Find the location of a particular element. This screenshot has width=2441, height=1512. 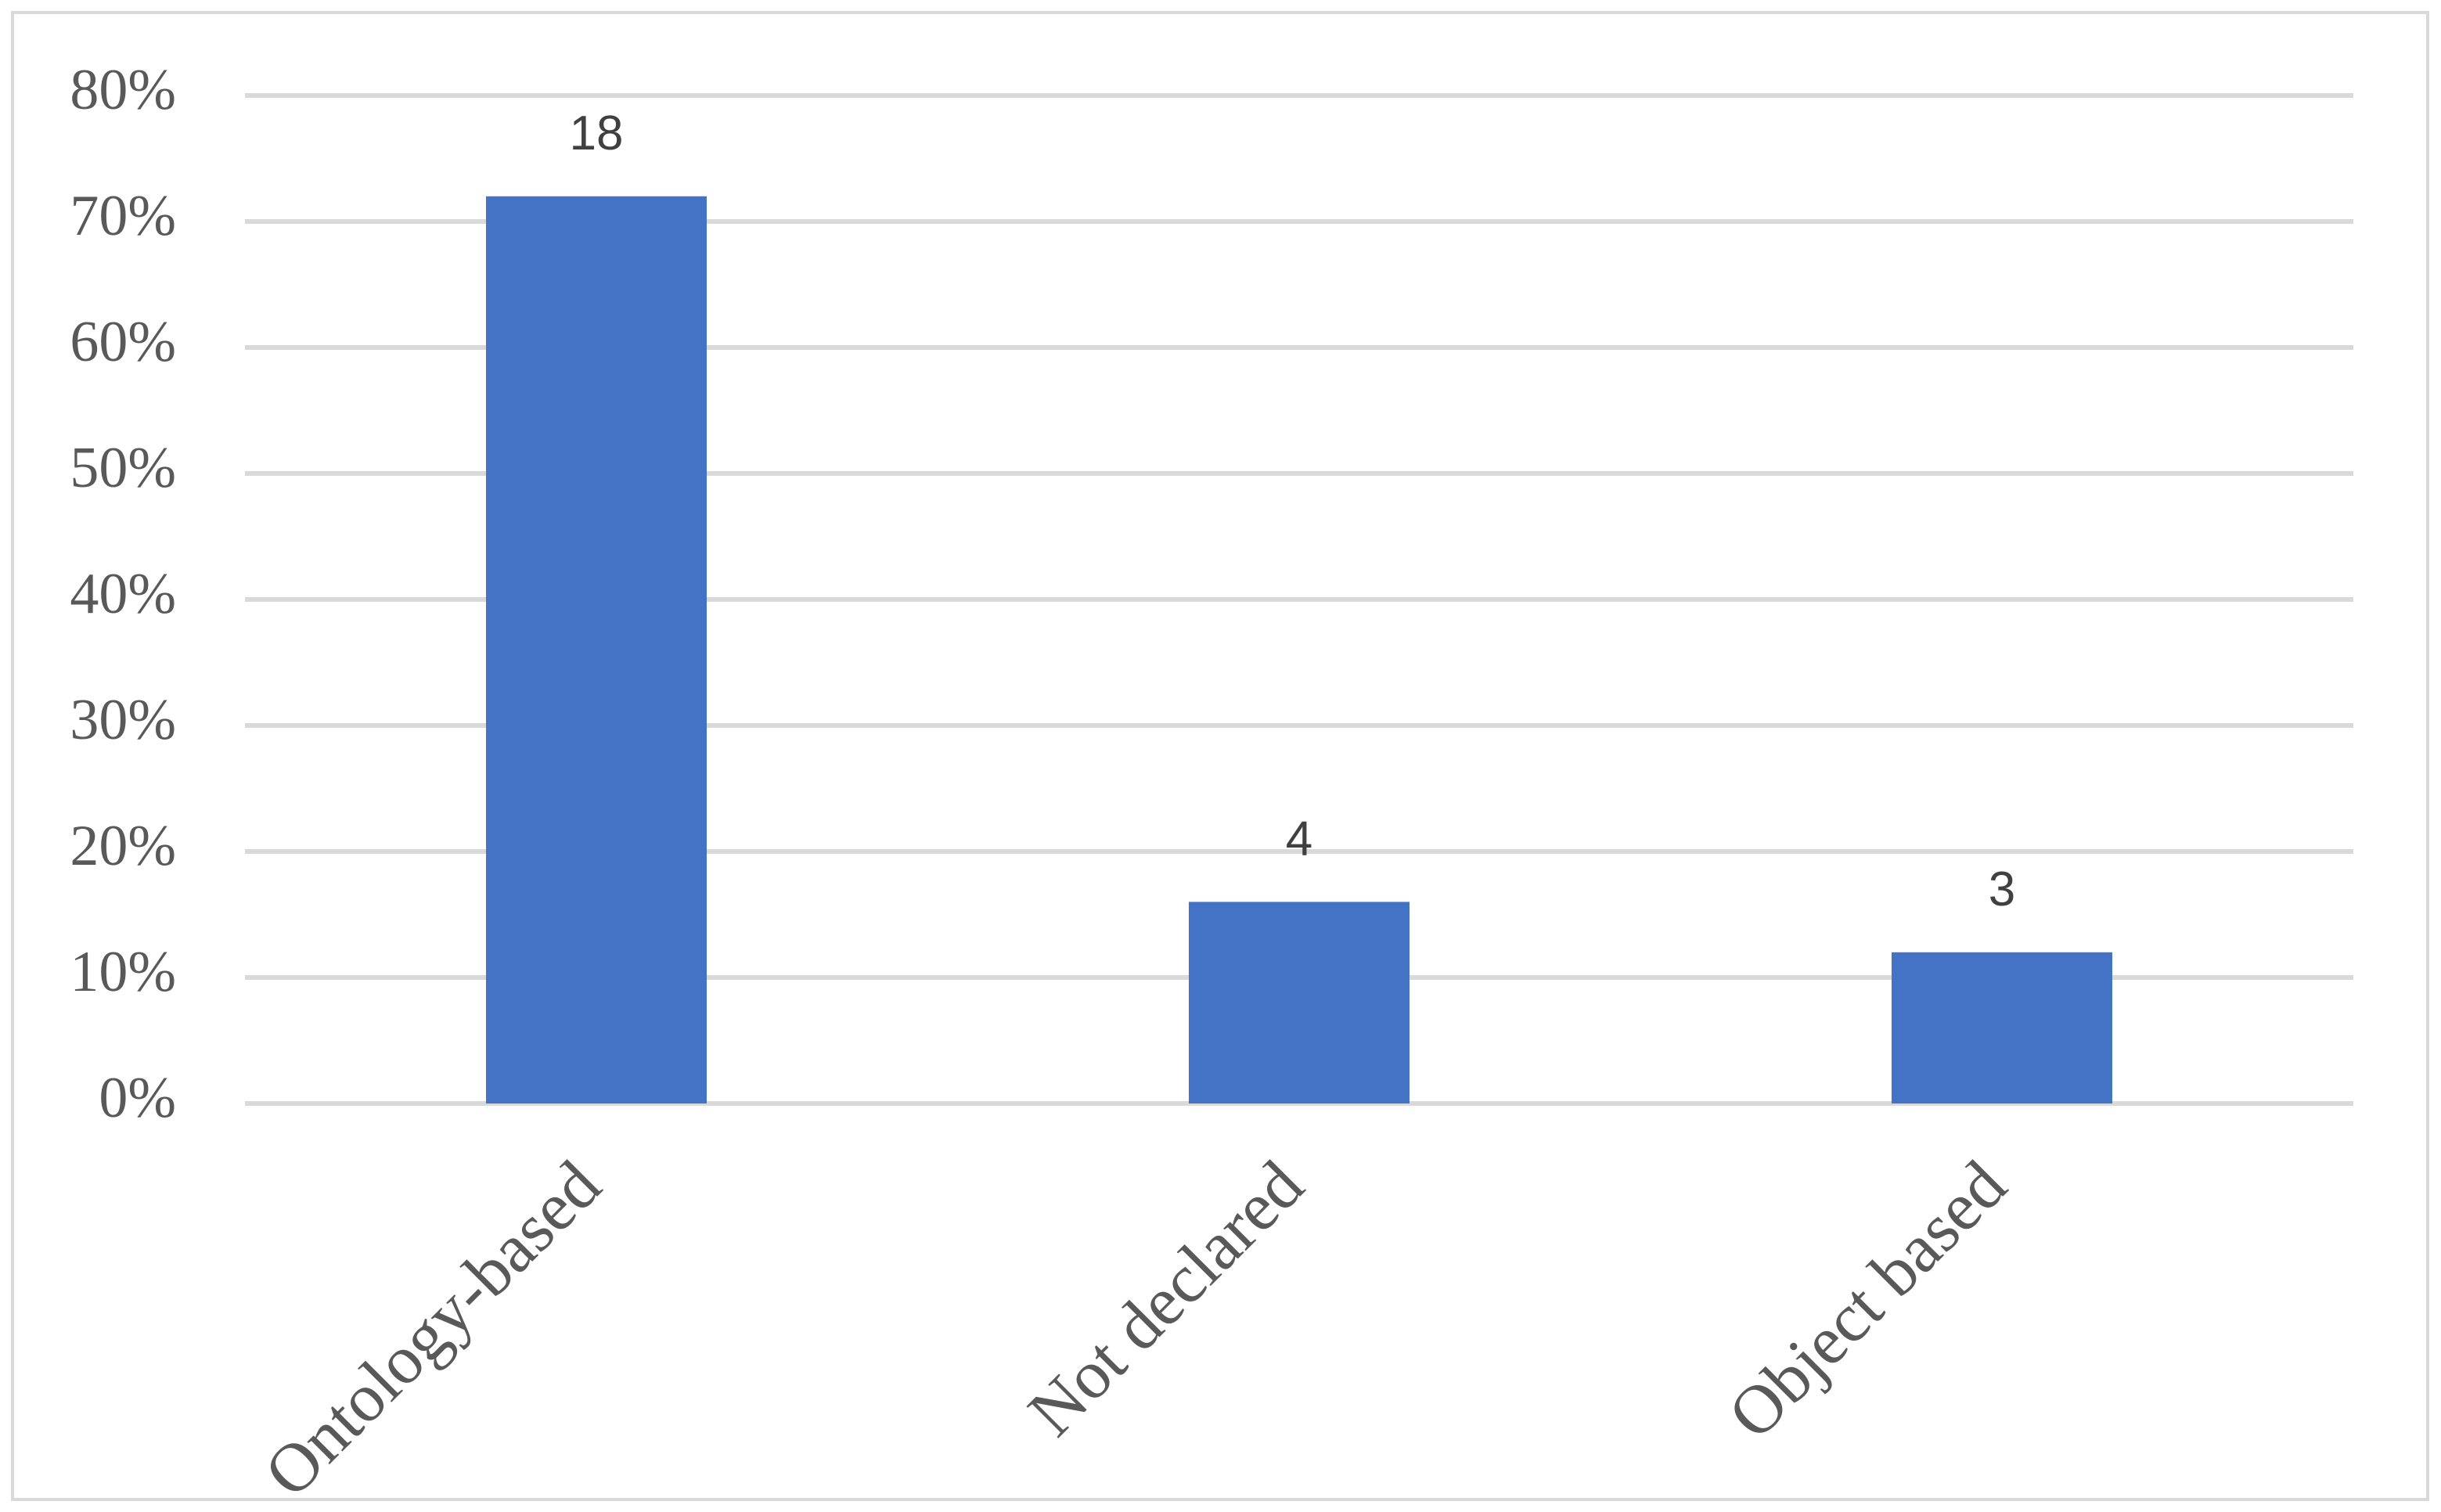

y-tick-label: 70% is located at coordinates (123, 216).